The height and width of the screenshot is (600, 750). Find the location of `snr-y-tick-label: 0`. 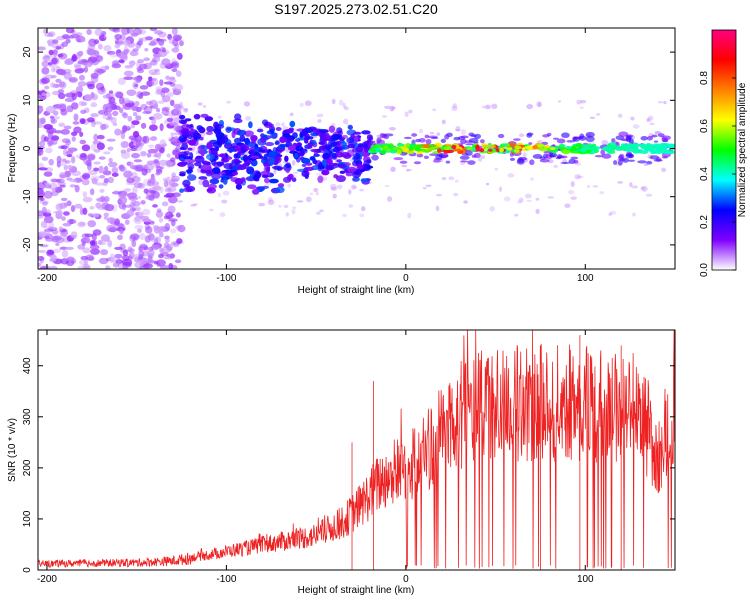

snr-y-tick-label: 0 is located at coordinates (27, 570).